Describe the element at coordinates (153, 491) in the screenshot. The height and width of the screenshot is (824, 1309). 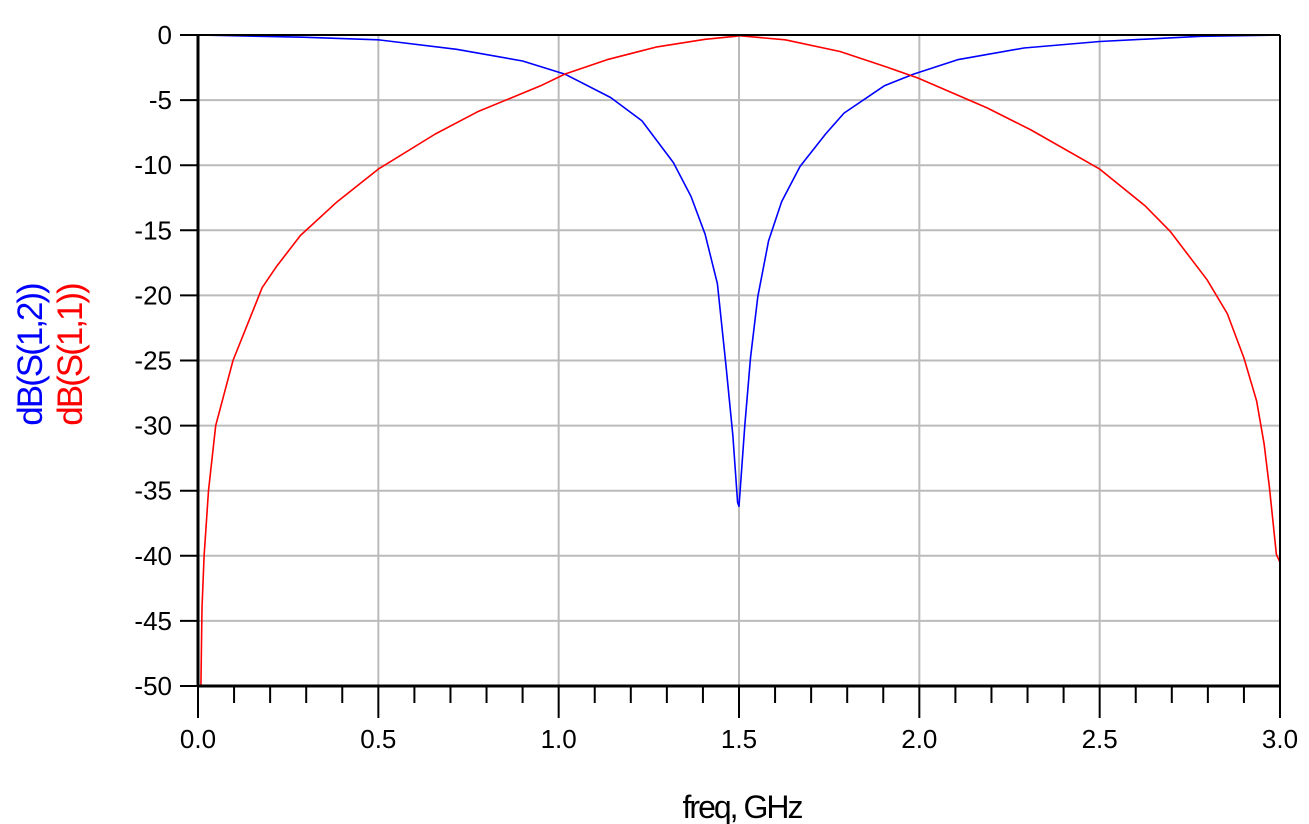
I see `y-tick-label: -35` at that location.